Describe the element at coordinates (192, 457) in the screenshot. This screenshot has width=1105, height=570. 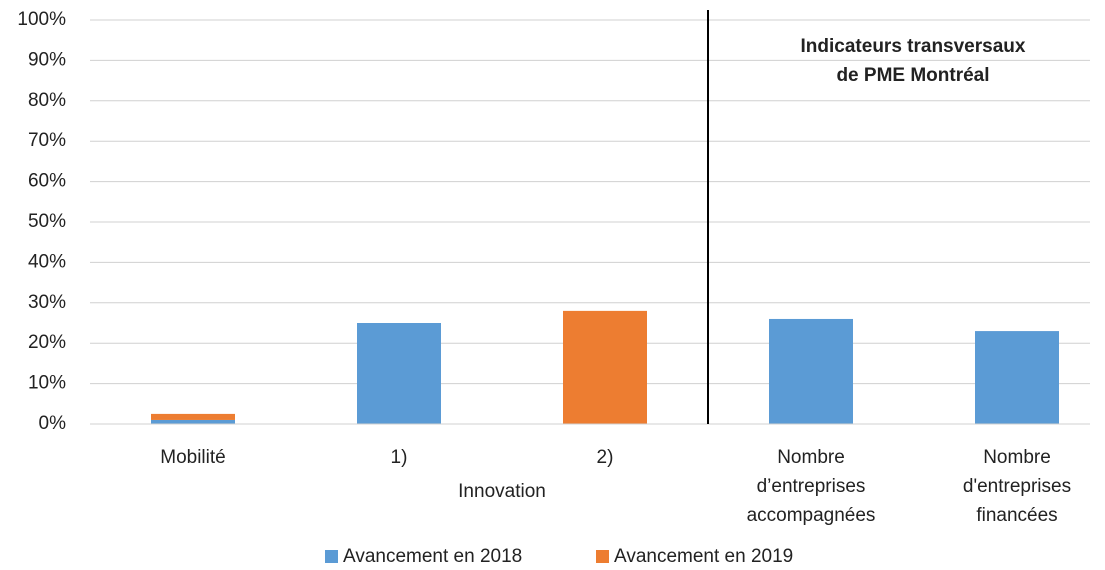
I see `x-tick-label: Mobilité` at that location.